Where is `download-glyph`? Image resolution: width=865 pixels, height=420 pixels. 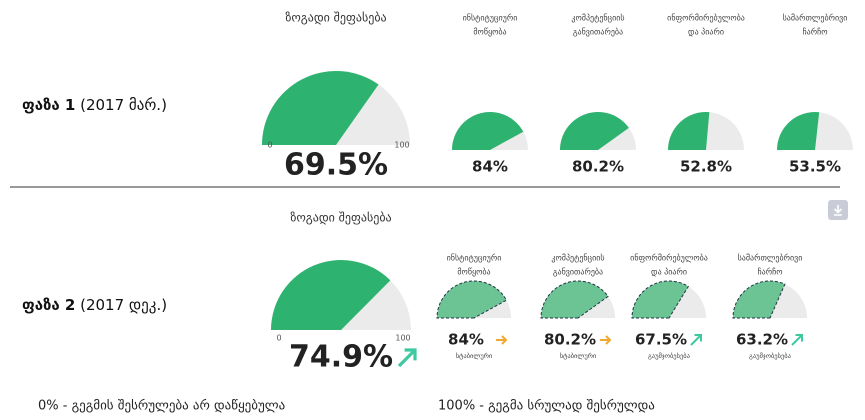
download-glyph is located at coordinates (838, 210).